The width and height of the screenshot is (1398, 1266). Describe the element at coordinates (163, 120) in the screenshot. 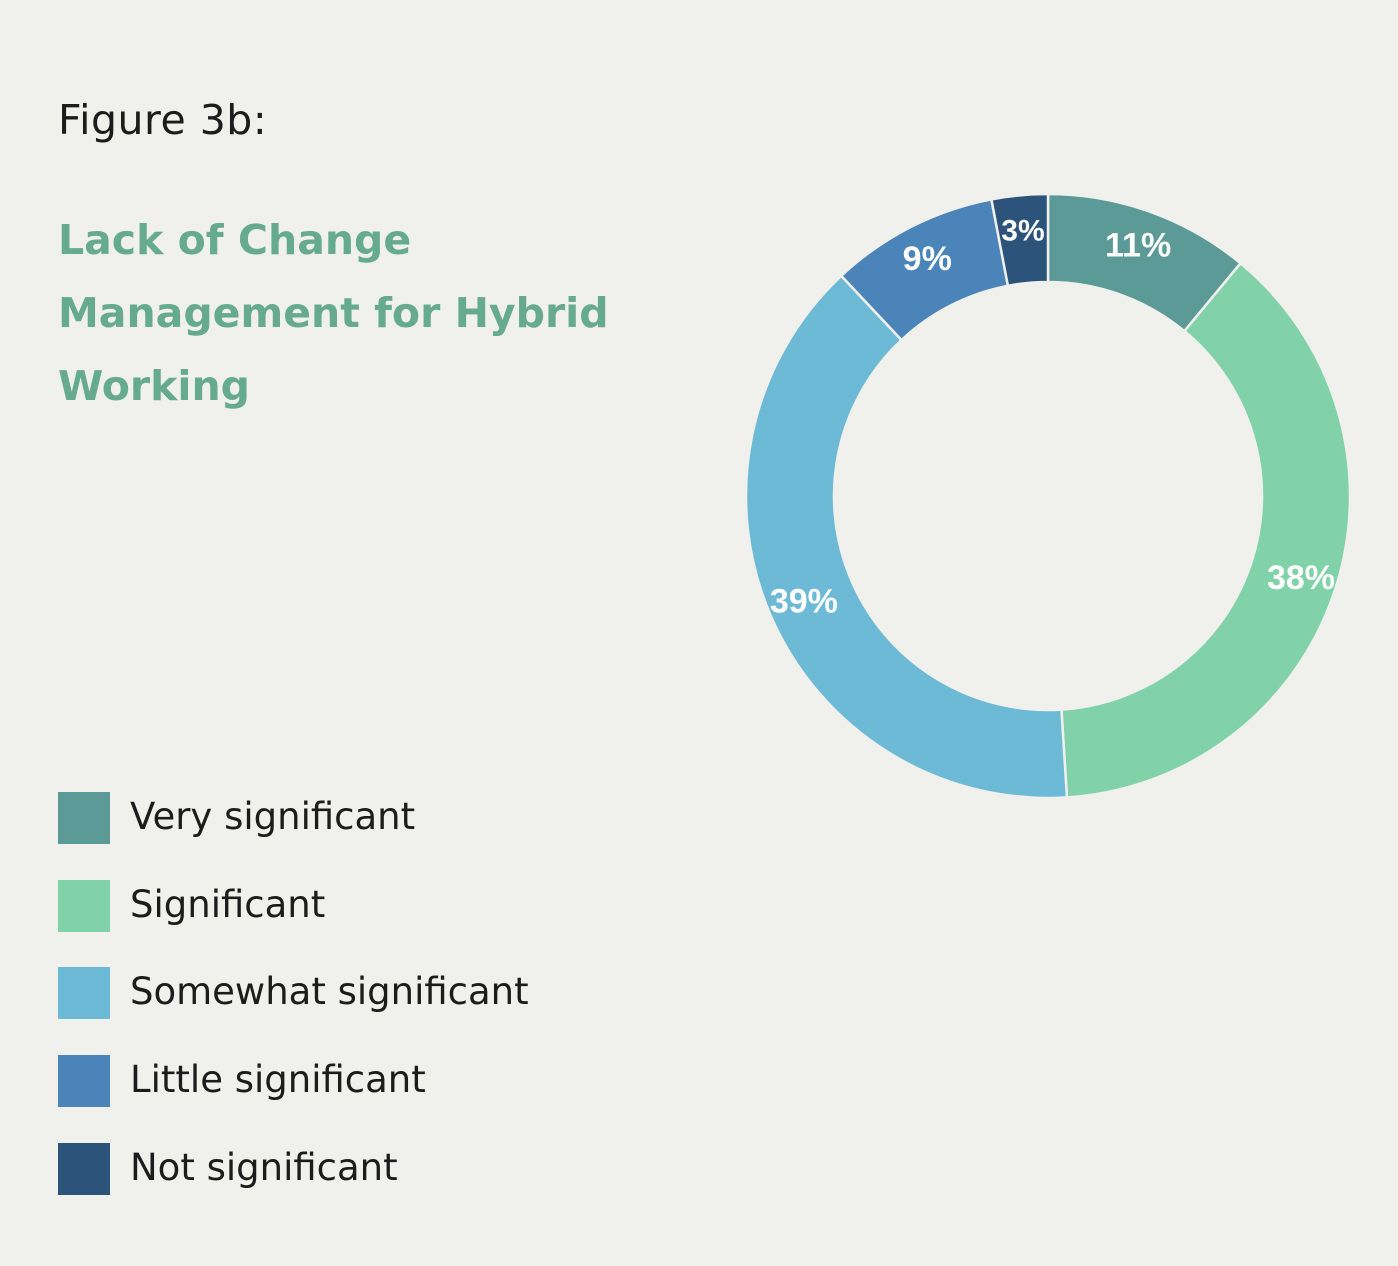

I see `figure-label: Figure 3b:` at that location.